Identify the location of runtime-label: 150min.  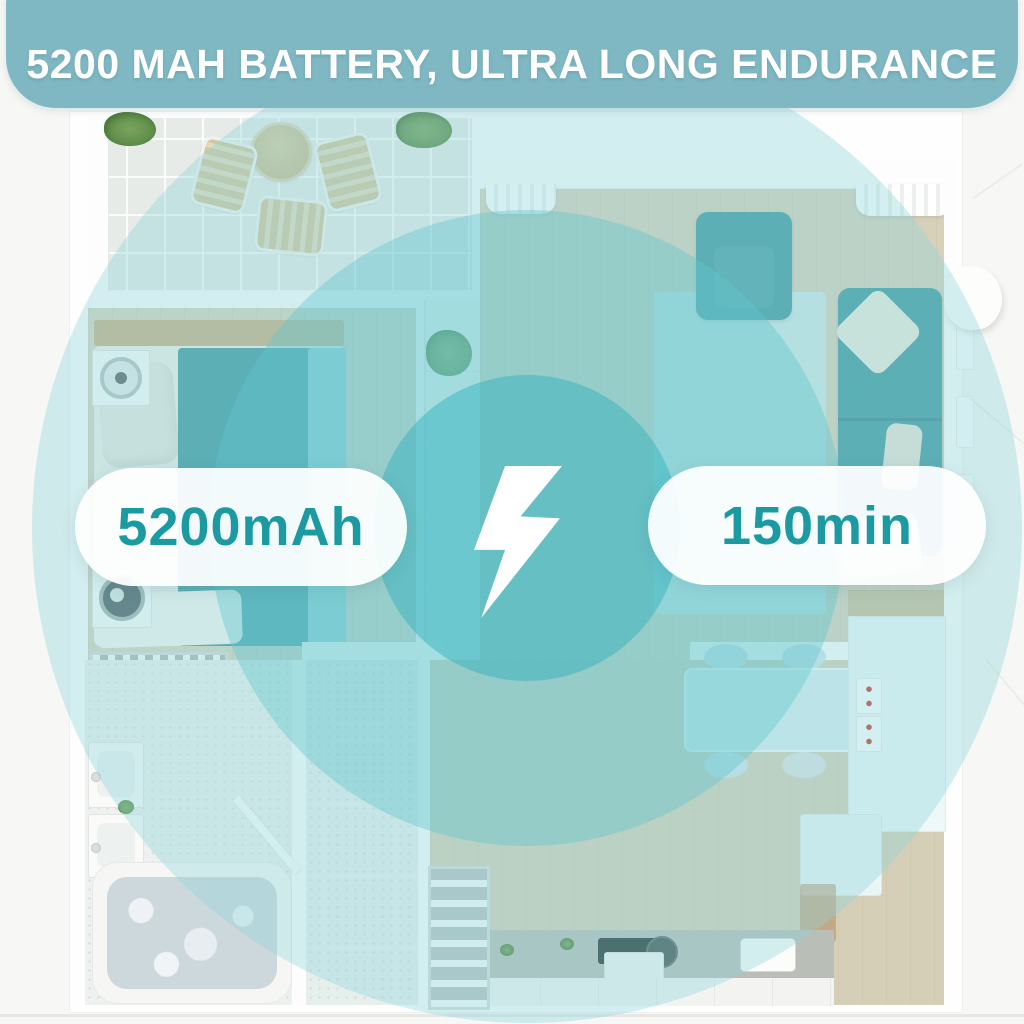
(817, 525).